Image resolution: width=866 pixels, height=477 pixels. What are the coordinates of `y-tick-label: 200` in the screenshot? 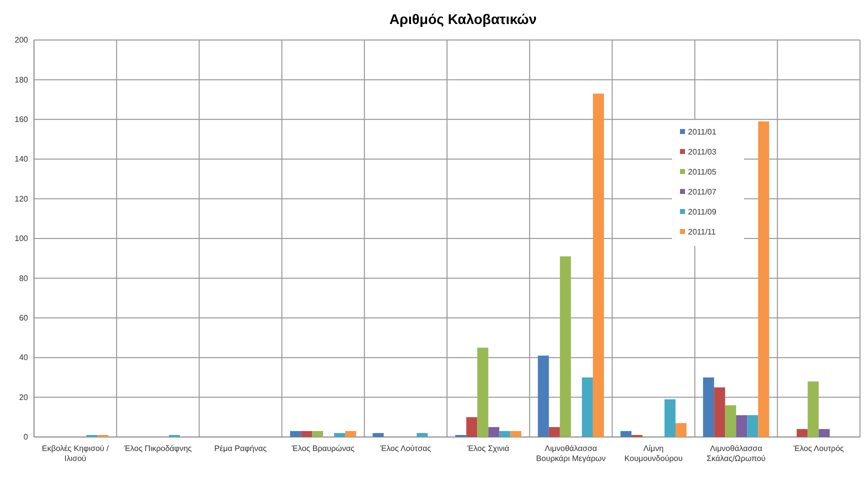 It's located at (21, 40).